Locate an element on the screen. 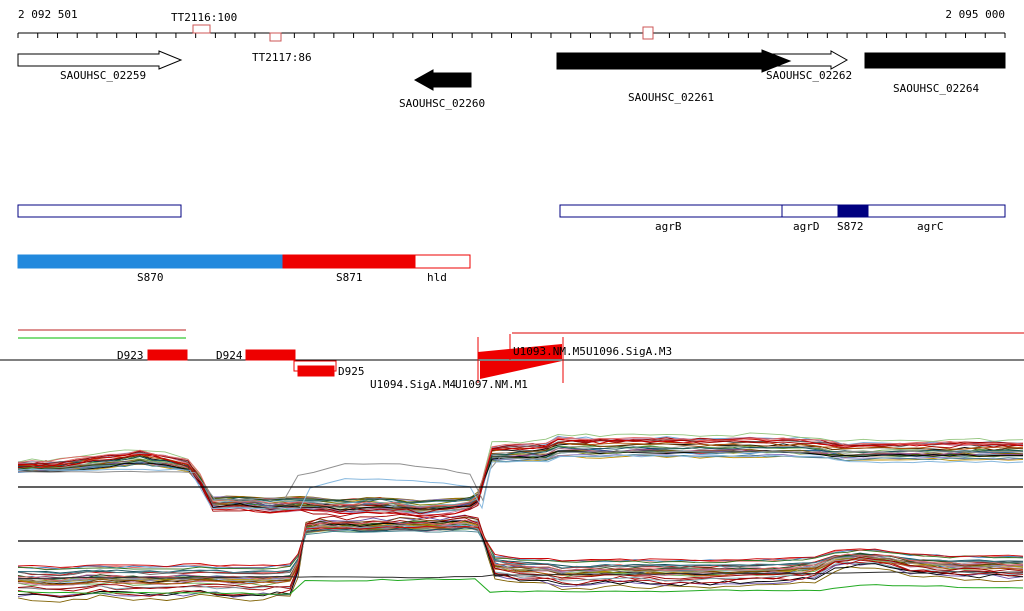 The image size is (1024, 611). srna-label: D925 is located at coordinates (351, 371).